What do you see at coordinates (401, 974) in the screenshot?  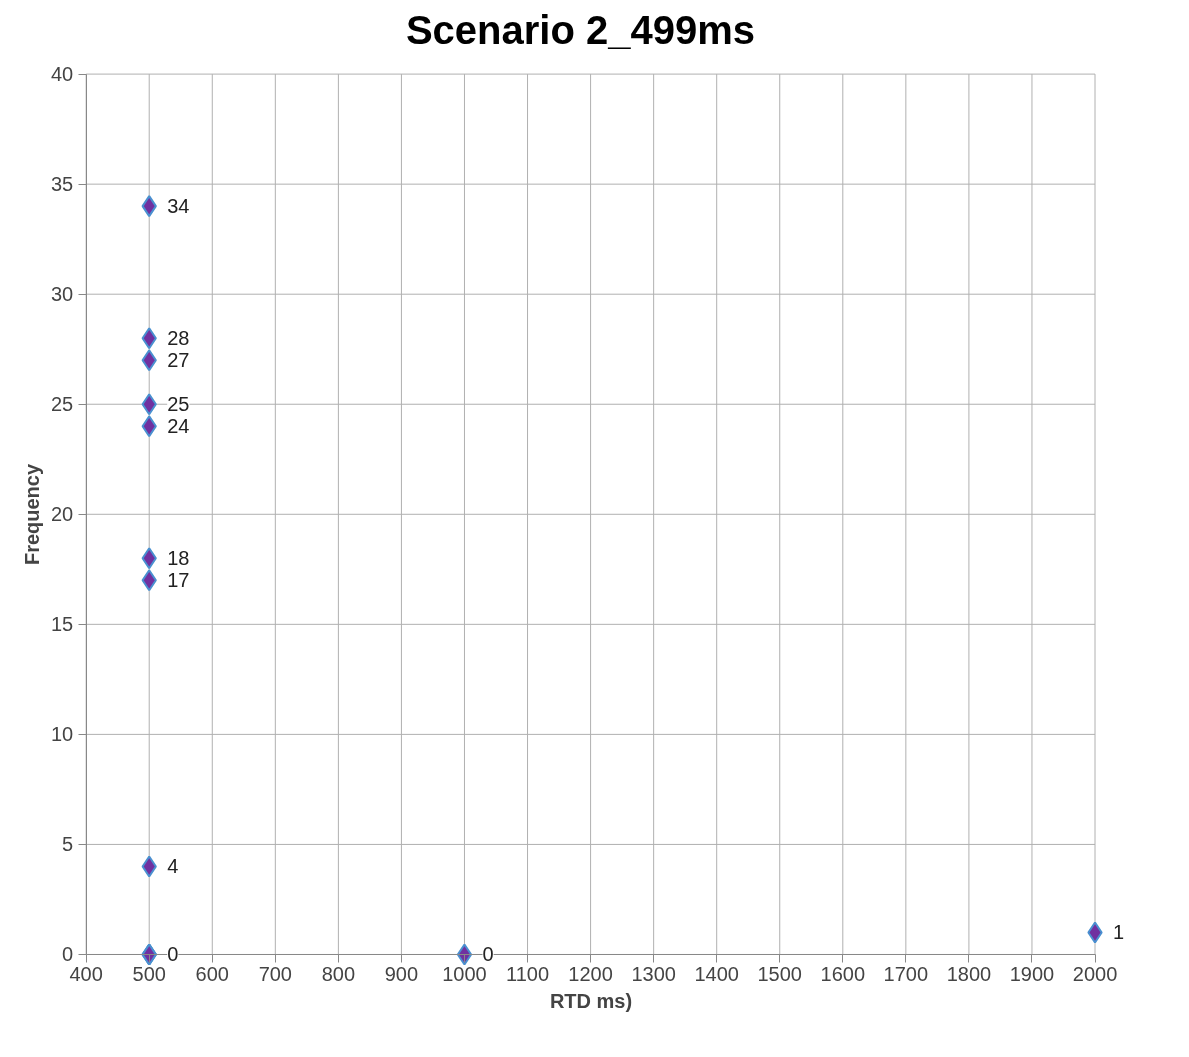 I see `x-tick-label: 900` at bounding box center [401, 974].